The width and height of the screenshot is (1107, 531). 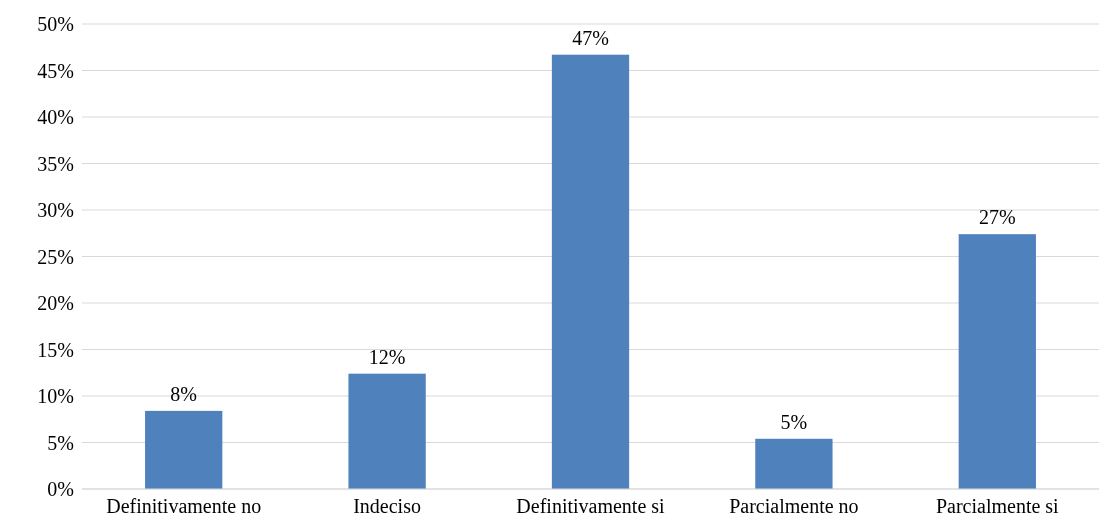 I want to click on y-tick-label: 40%, so click(x=55, y=117).